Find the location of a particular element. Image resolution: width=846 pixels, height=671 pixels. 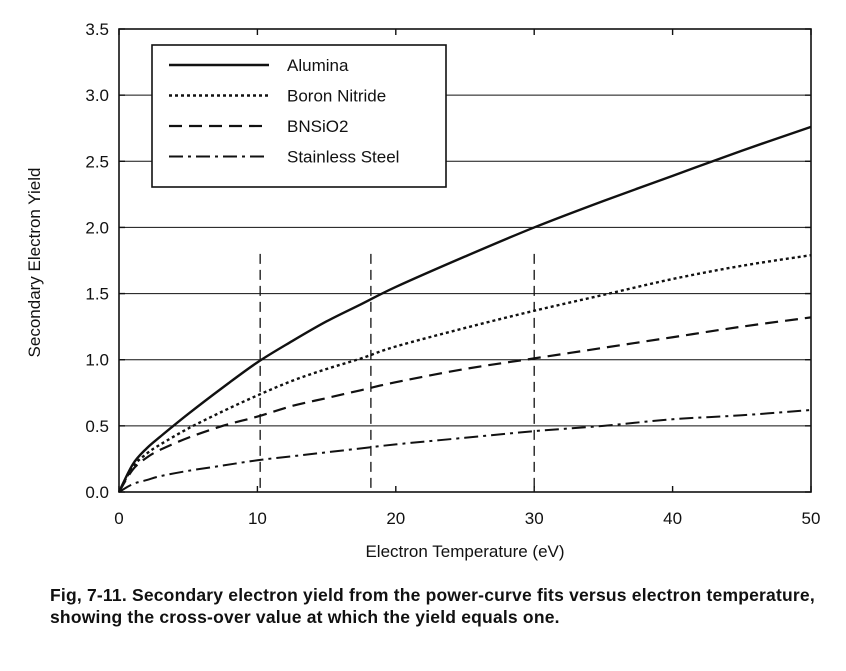

crossover-markers is located at coordinates (397, 372).